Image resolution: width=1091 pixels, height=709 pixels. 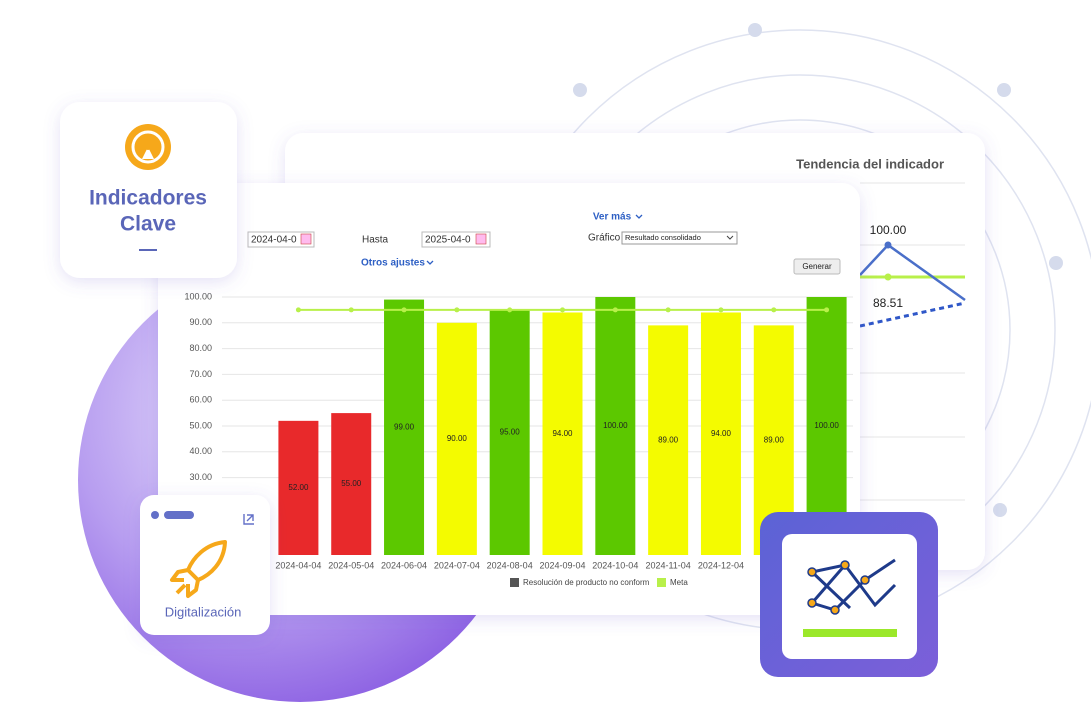 I want to click on y-tick-label: 100.00, so click(x=198, y=296).